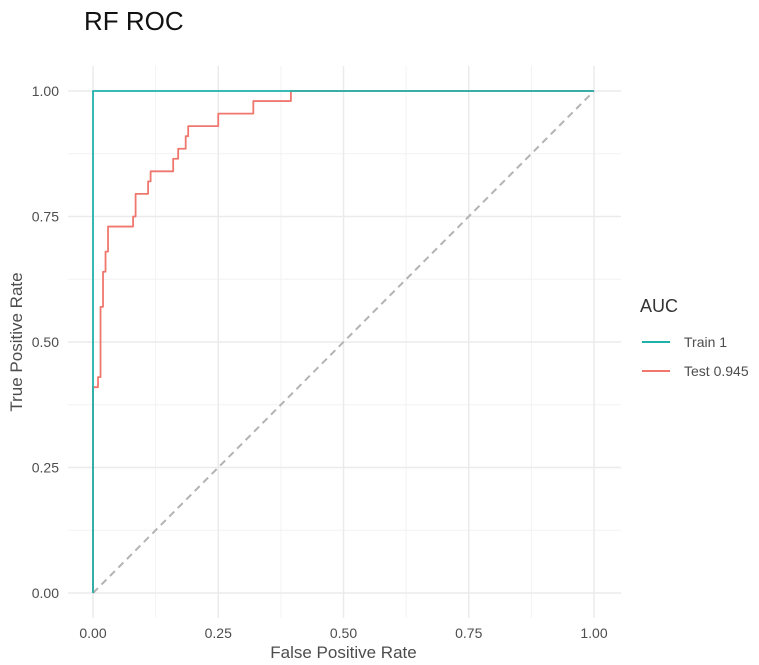 The width and height of the screenshot is (759, 665). What do you see at coordinates (716, 371) in the screenshot?
I see `legend-label: Test 0.945` at bounding box center [716, 371].